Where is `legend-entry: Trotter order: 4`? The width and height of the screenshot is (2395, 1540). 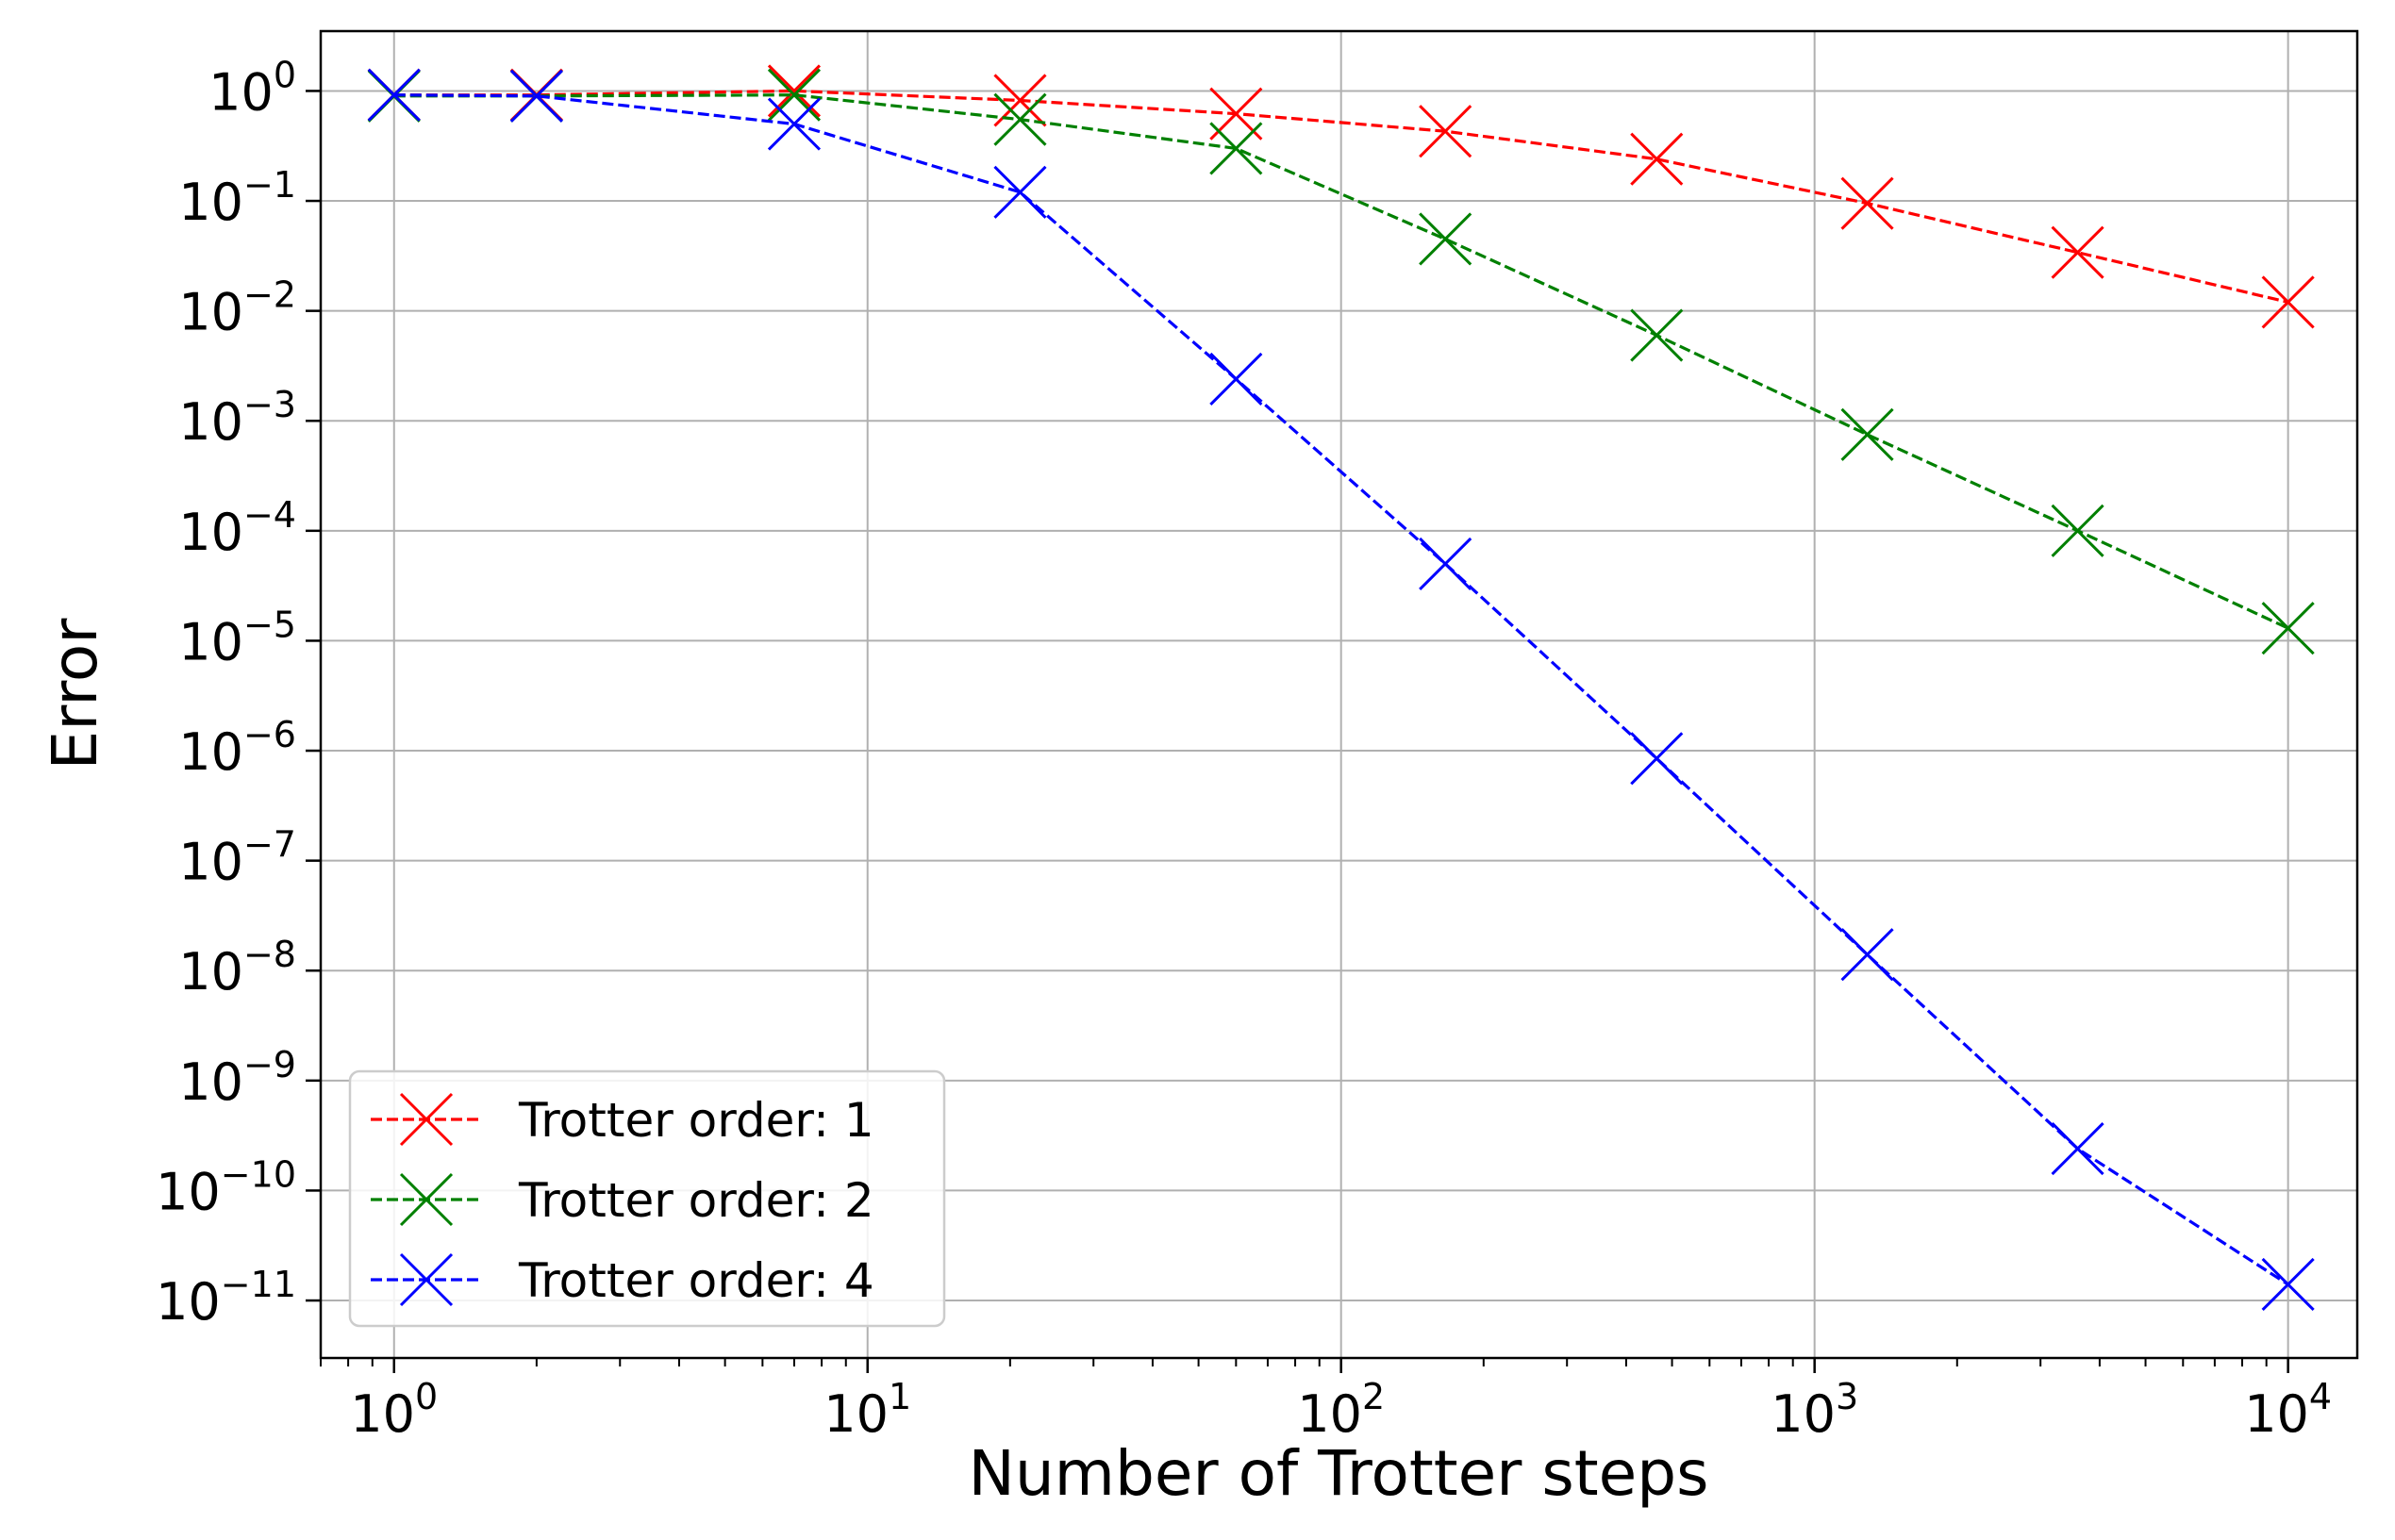
legend-entry: Trotter order: 4 is located at coordinates (622, 1280).